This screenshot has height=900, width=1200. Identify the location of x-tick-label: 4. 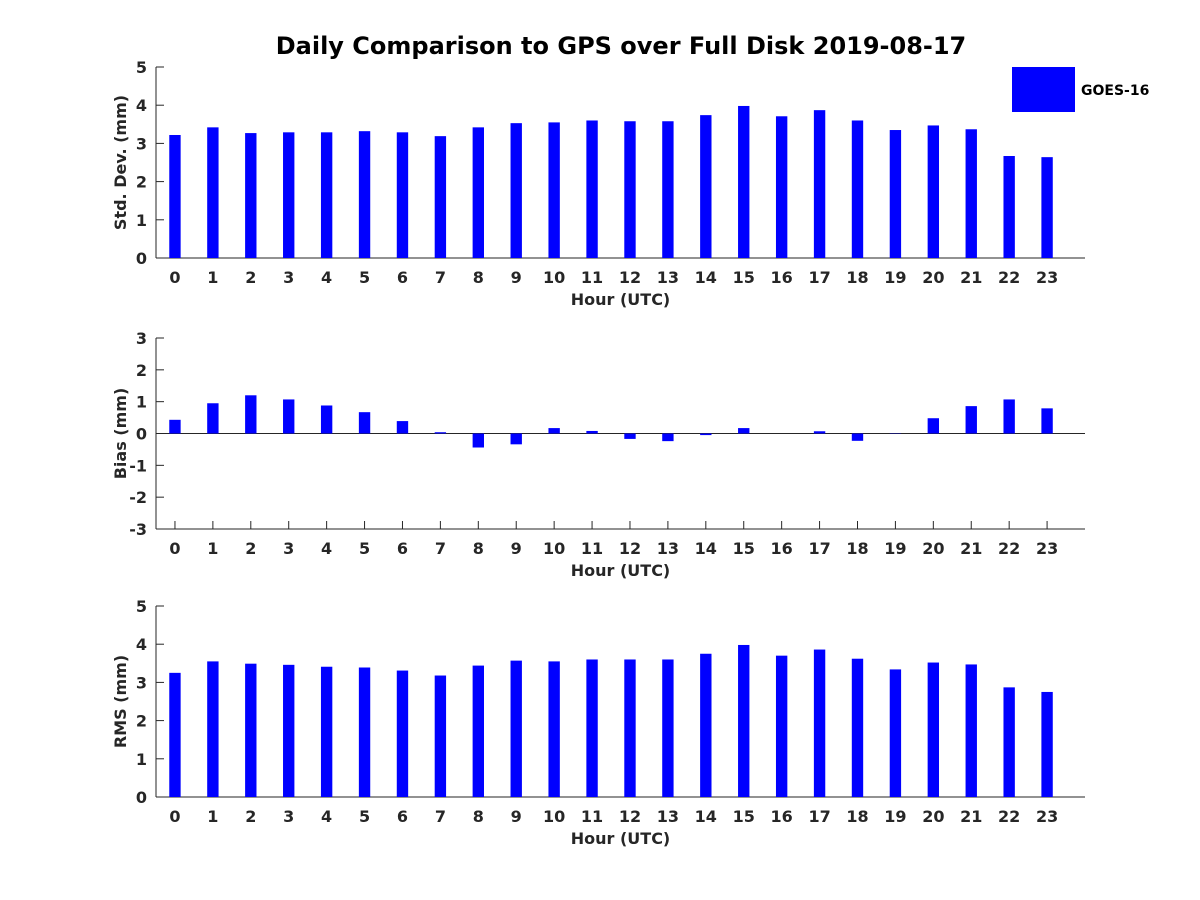
(326, 277).